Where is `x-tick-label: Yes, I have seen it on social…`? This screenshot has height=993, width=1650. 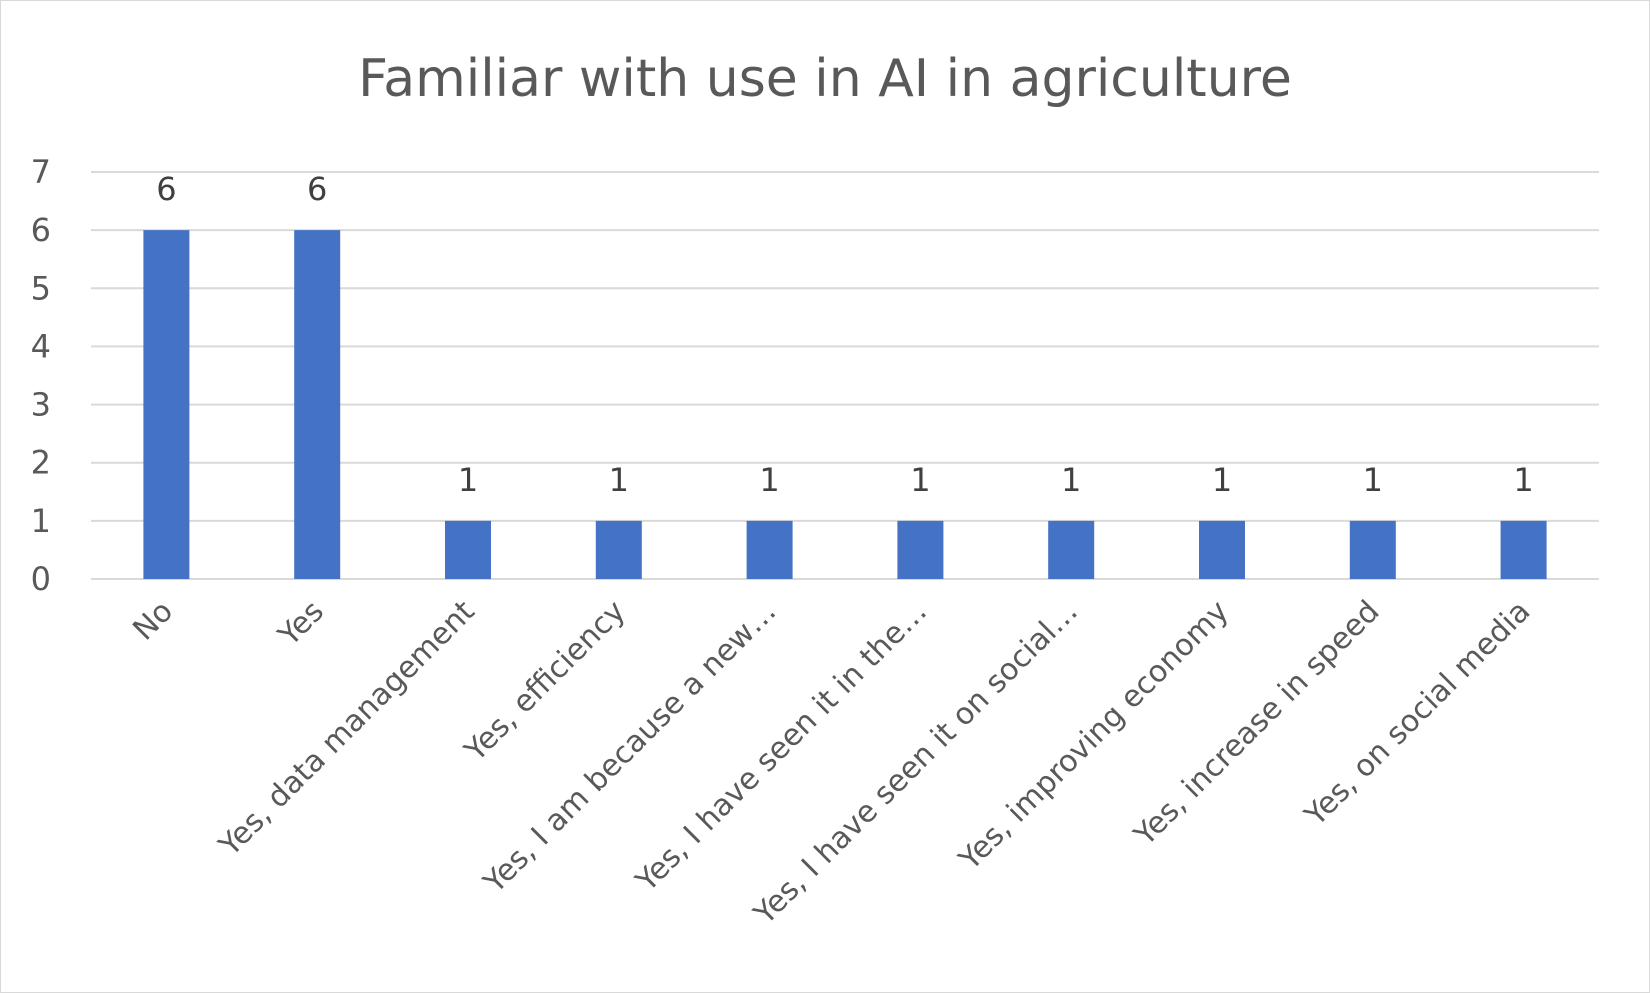
x-tick-label: Yes, I have seen it on social… is located at coordinates (916, 763).